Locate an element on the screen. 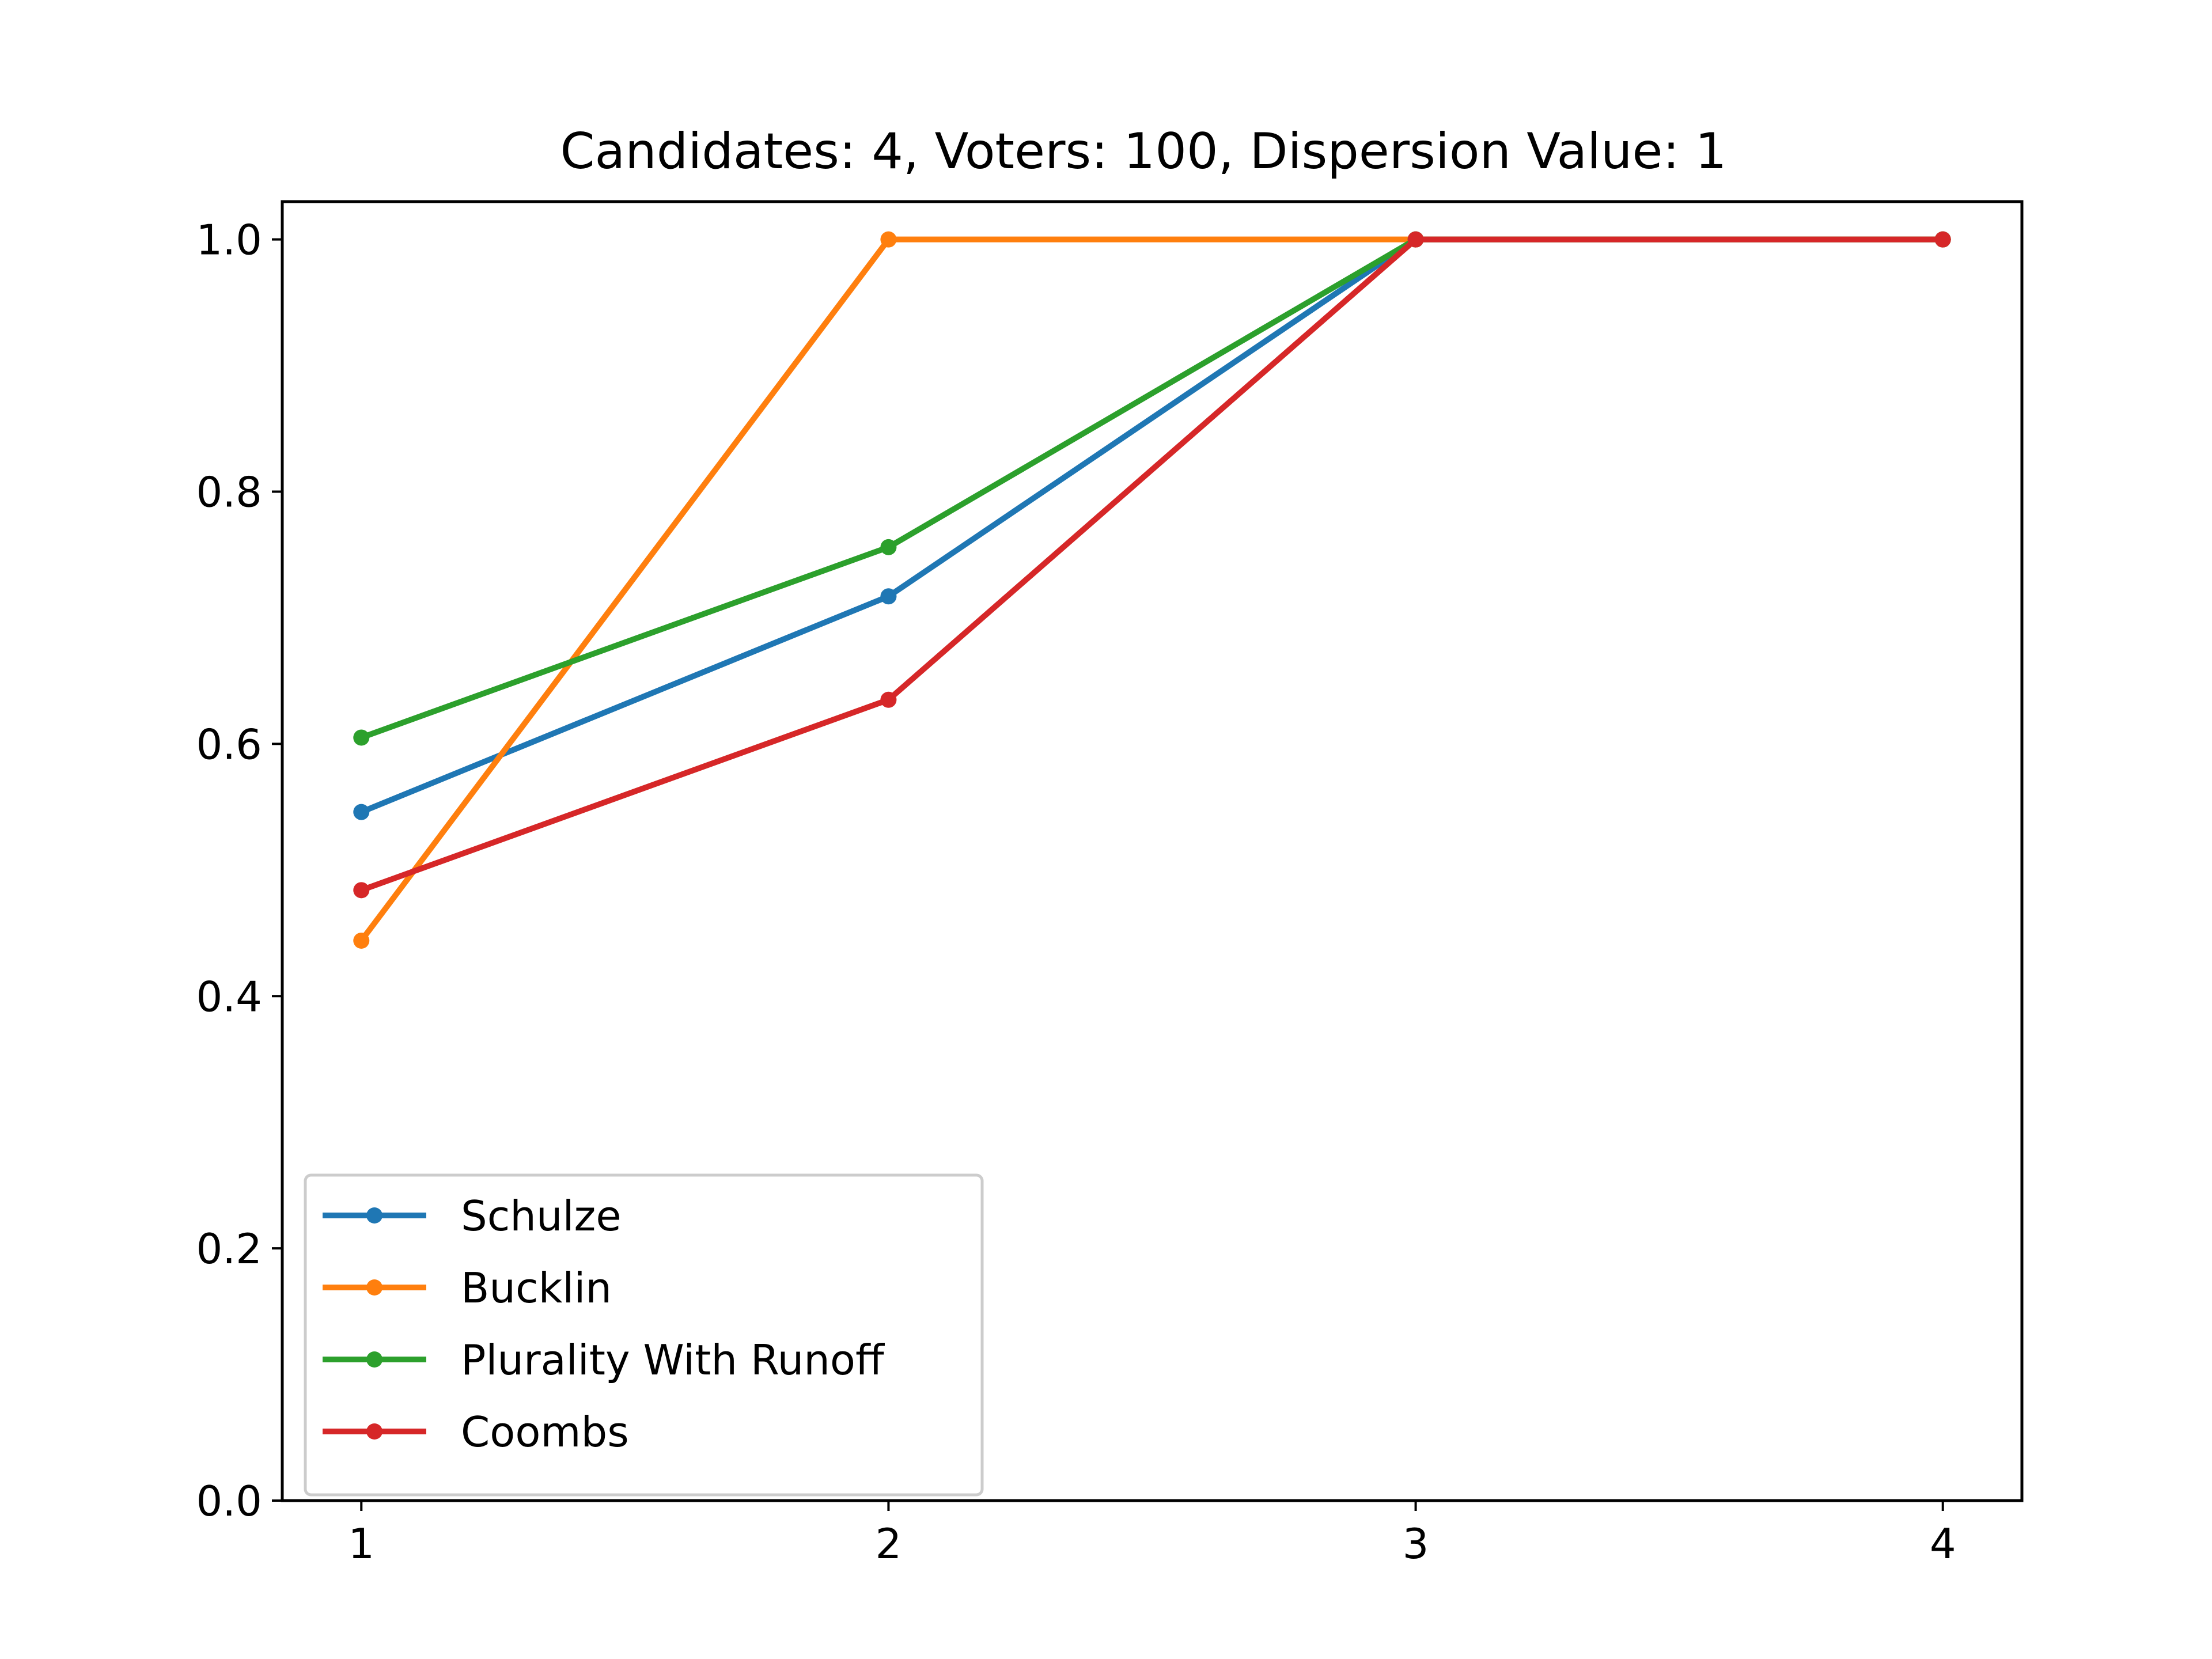  legend-label-schulze: Schulze is located at coordinates (541, 1216).